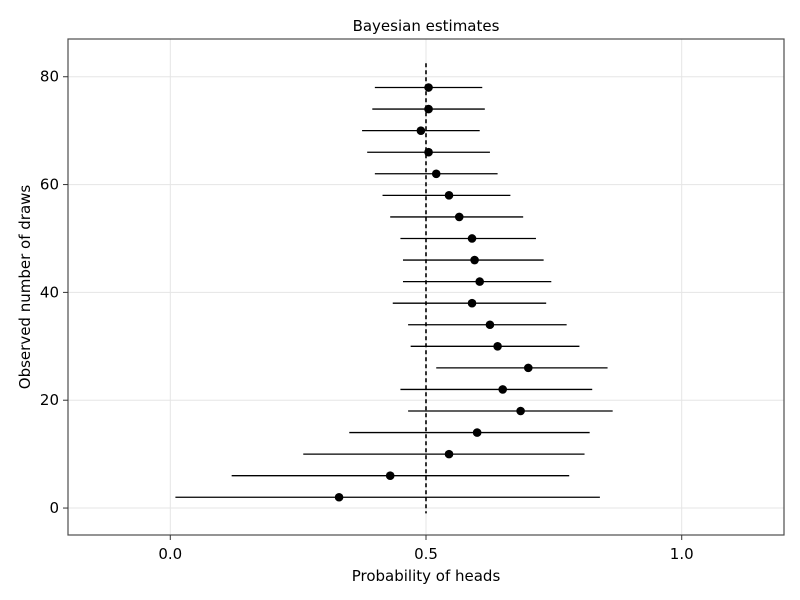 Image resolution: width=800 pixels, height=600 pixels. Describe the element at coordinates (426, 26) in the screenshot. I see `chart-title: Bayesian estimates` at that location.